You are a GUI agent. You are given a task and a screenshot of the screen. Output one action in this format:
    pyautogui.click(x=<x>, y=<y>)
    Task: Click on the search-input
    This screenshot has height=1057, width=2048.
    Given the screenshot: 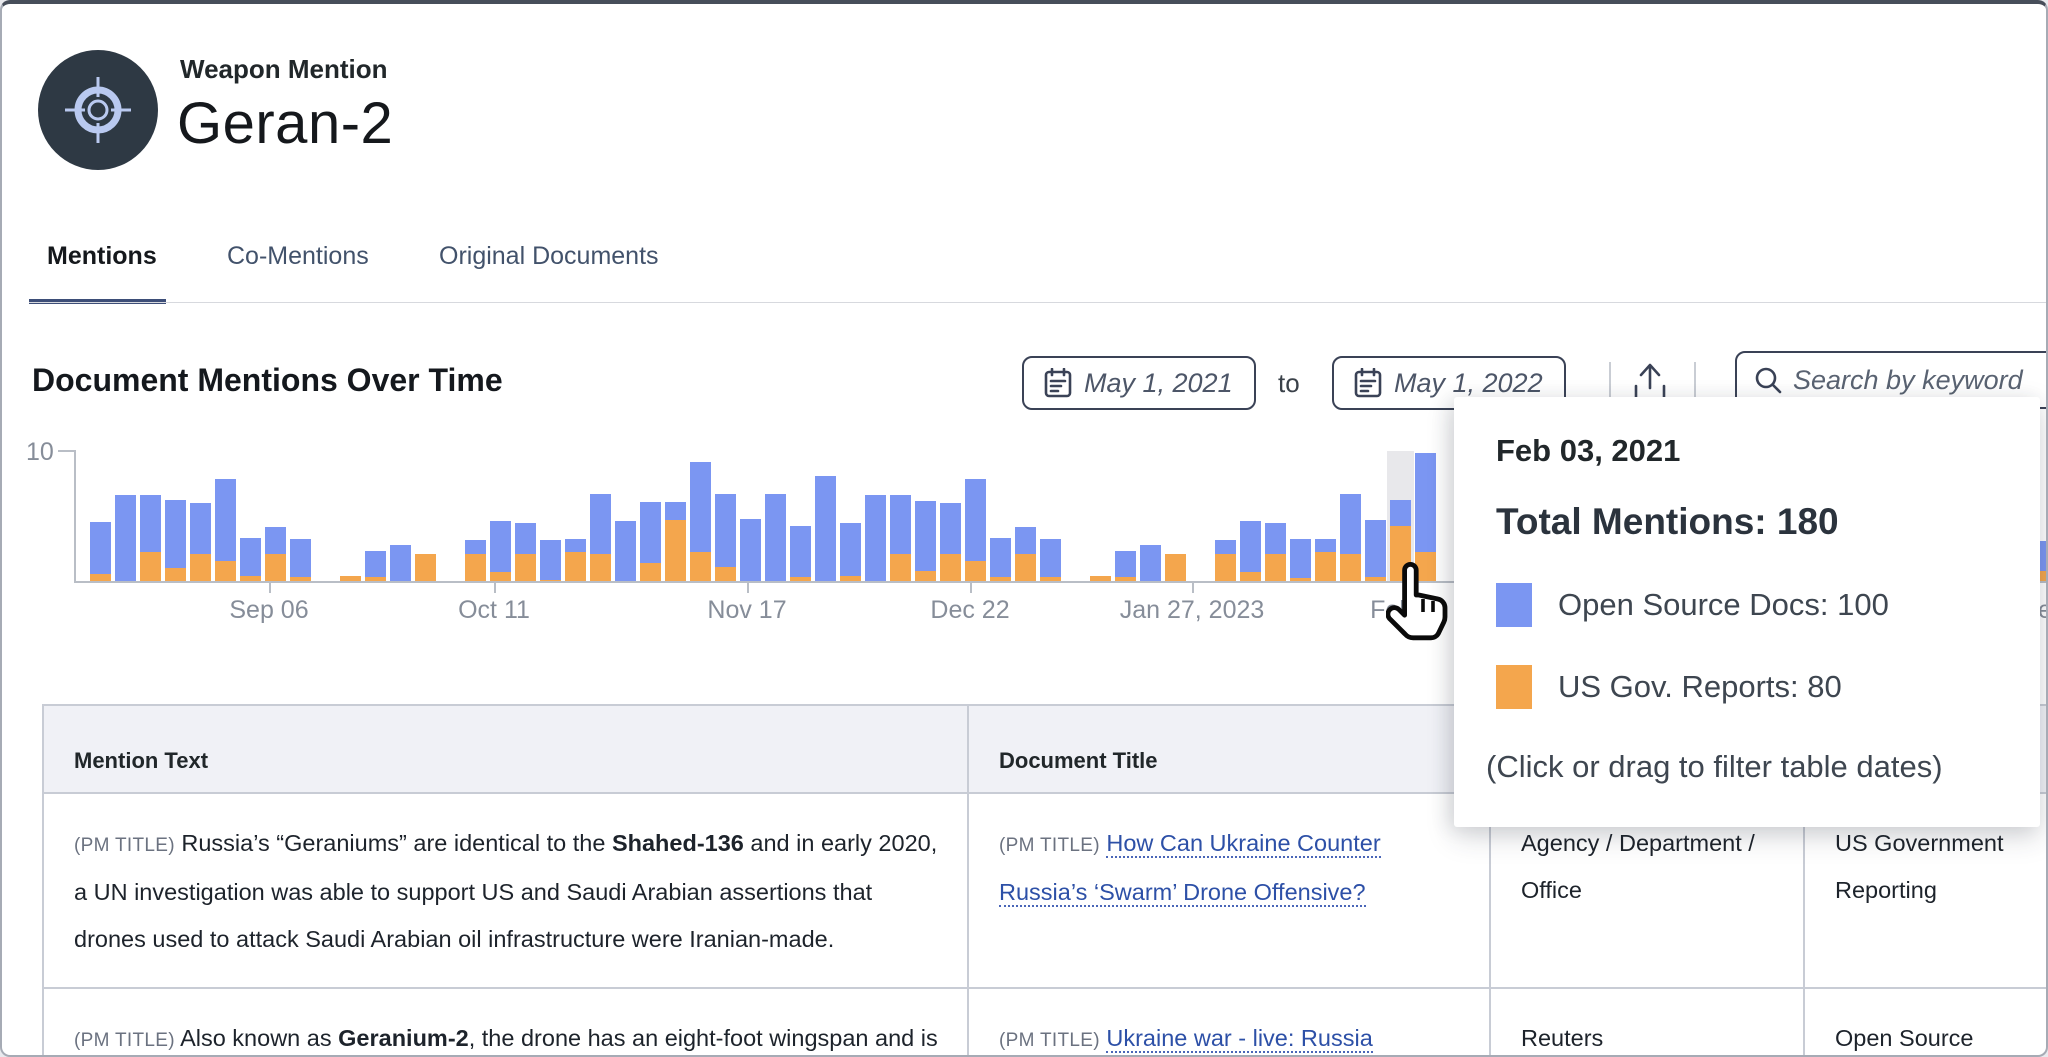 What is the action you would take?
    pyautogui.click(x=1918, y=380)
    